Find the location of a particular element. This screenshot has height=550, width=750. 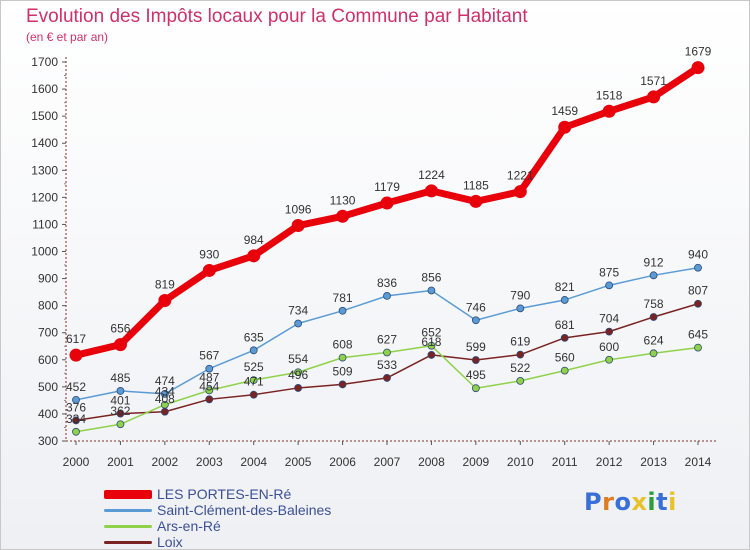

x-tick-label: 2012 is located at coordinates (609, 462).